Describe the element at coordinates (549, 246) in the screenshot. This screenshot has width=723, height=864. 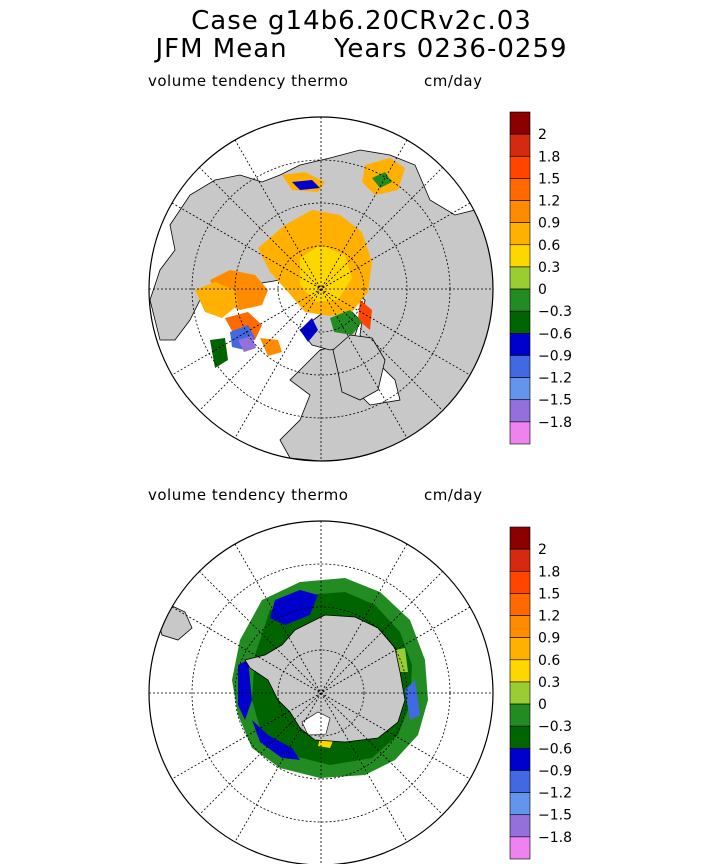
I see `north-colorbar-tick-label: 0.6` at that location.